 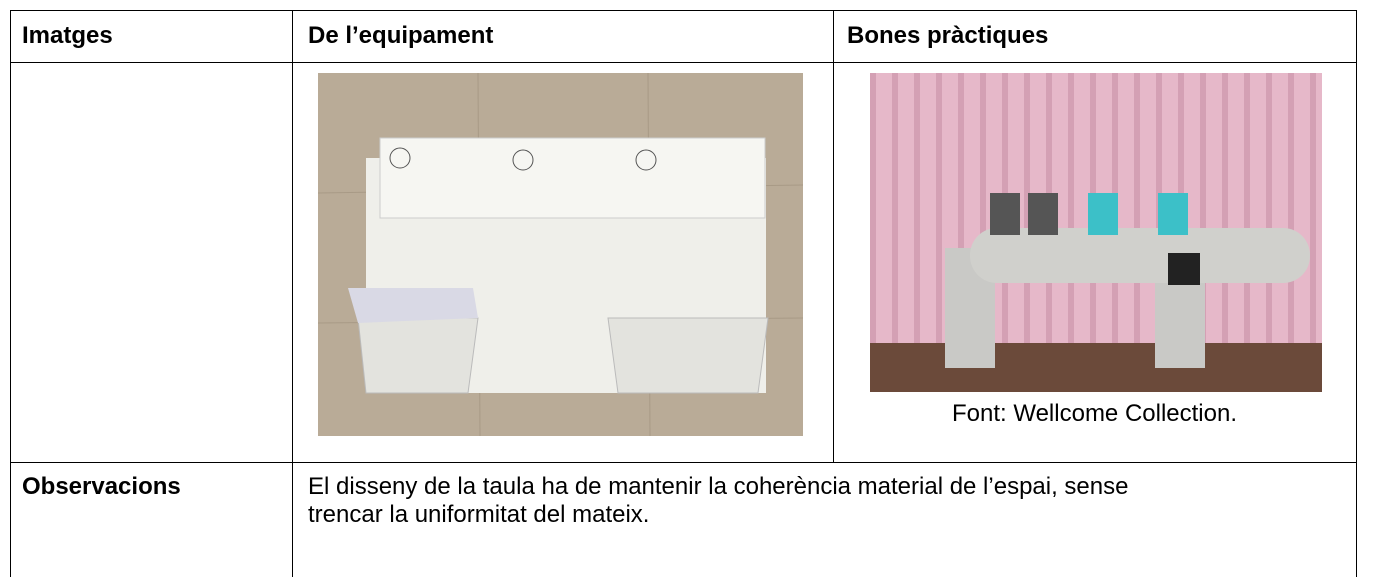 What do you see at coordinates (1094, 413) in the screenshot?
I see `photo-caption: Font: Wellcome Collection.` at bounding box center [1094, 413].